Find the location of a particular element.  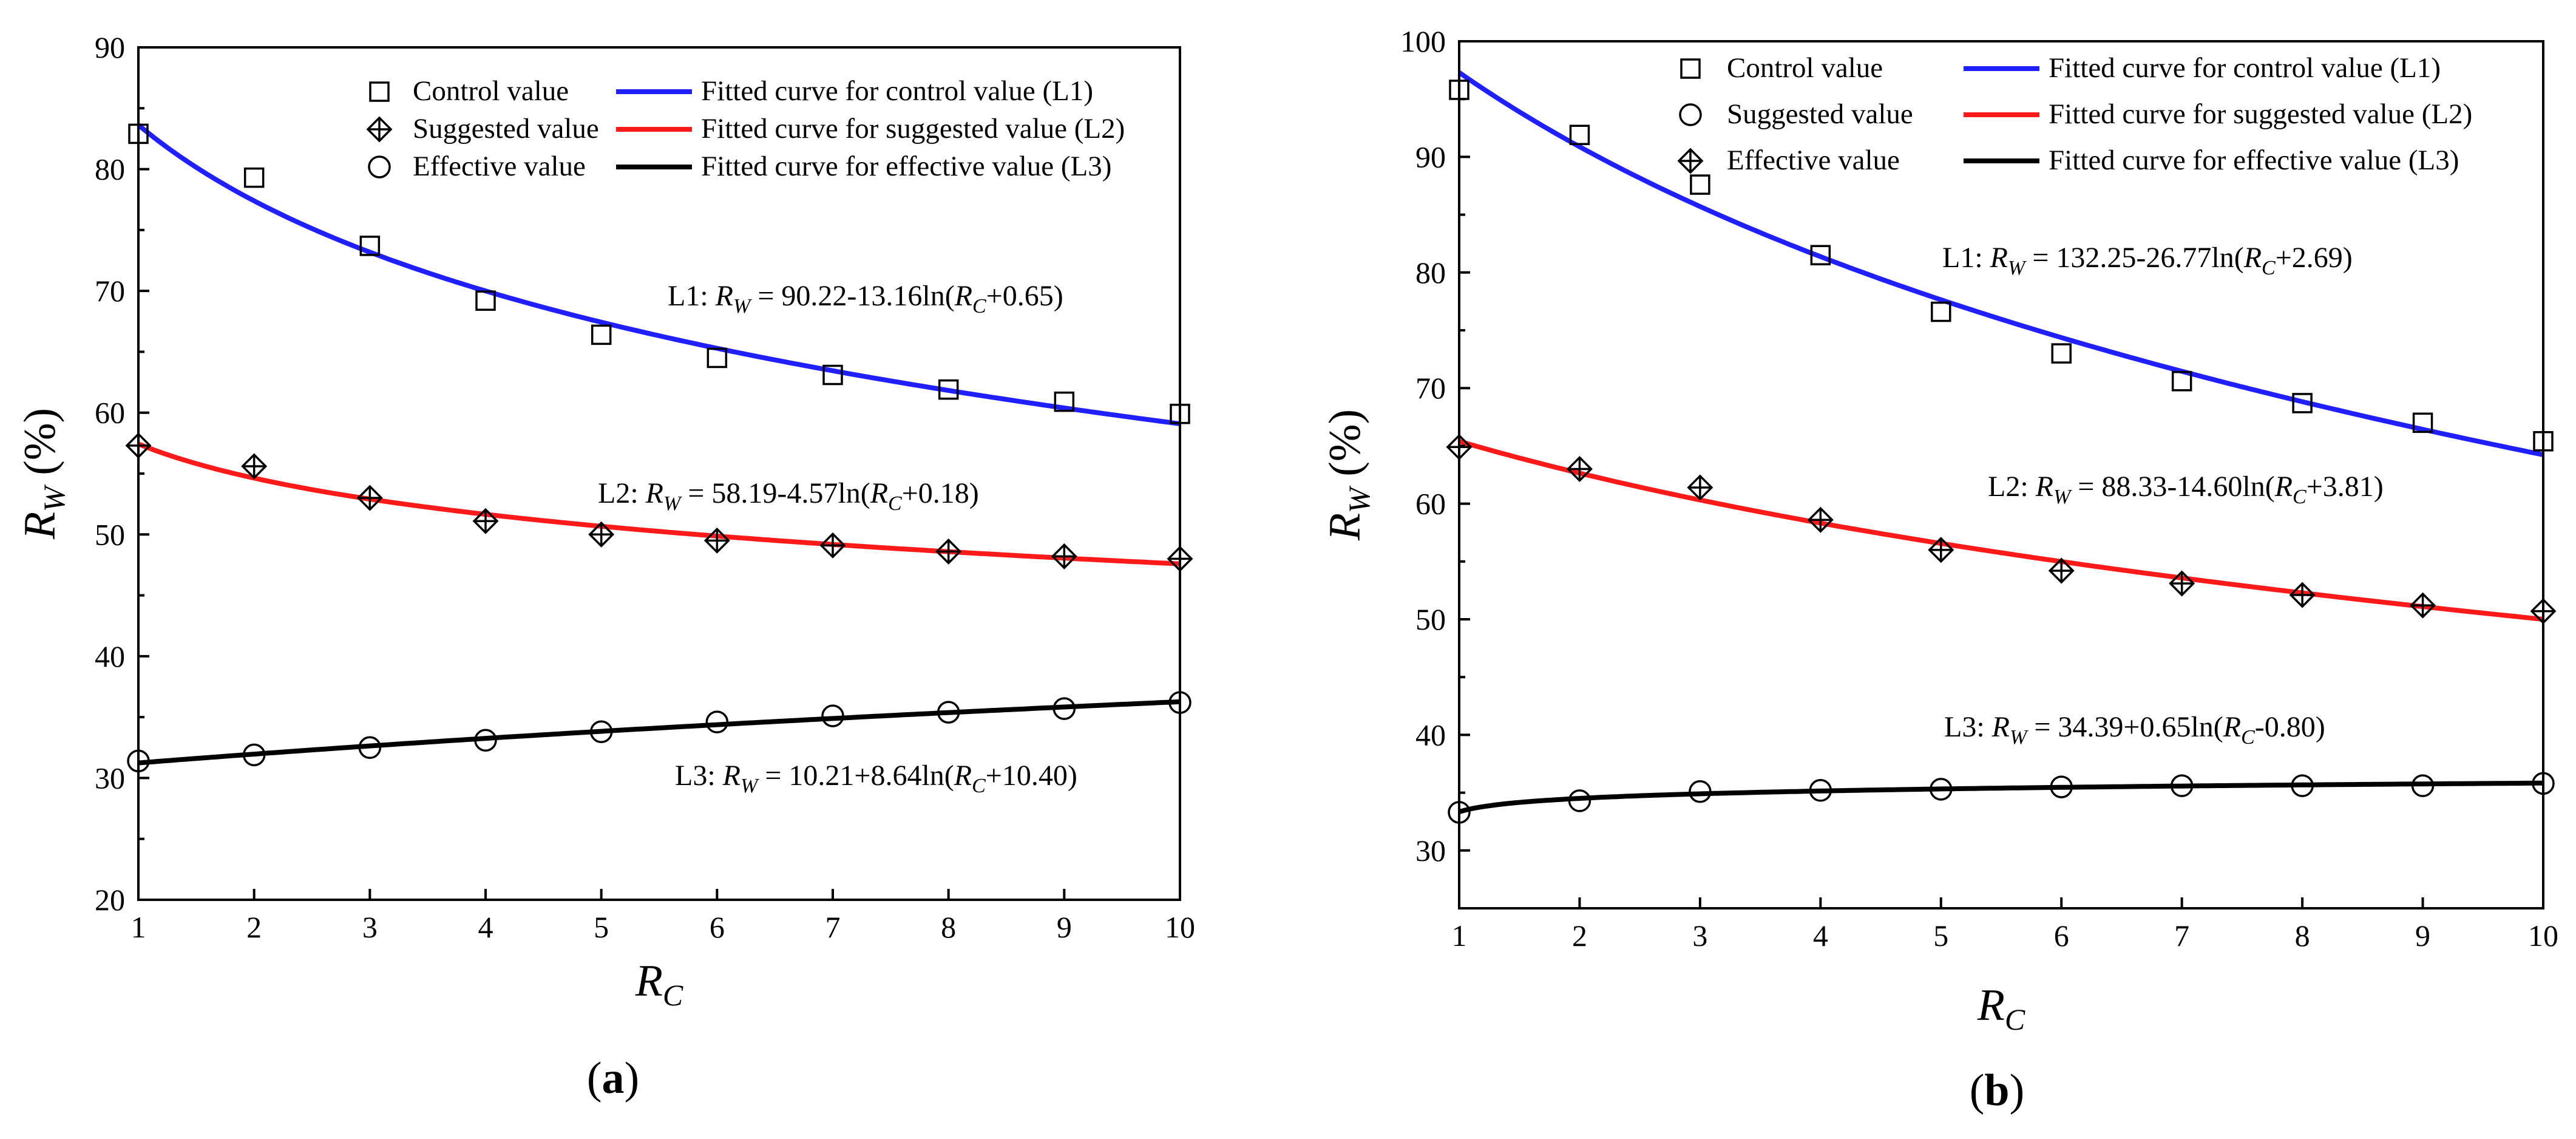

x-axis-label-main: R is located at coordinates (1991, 1005).